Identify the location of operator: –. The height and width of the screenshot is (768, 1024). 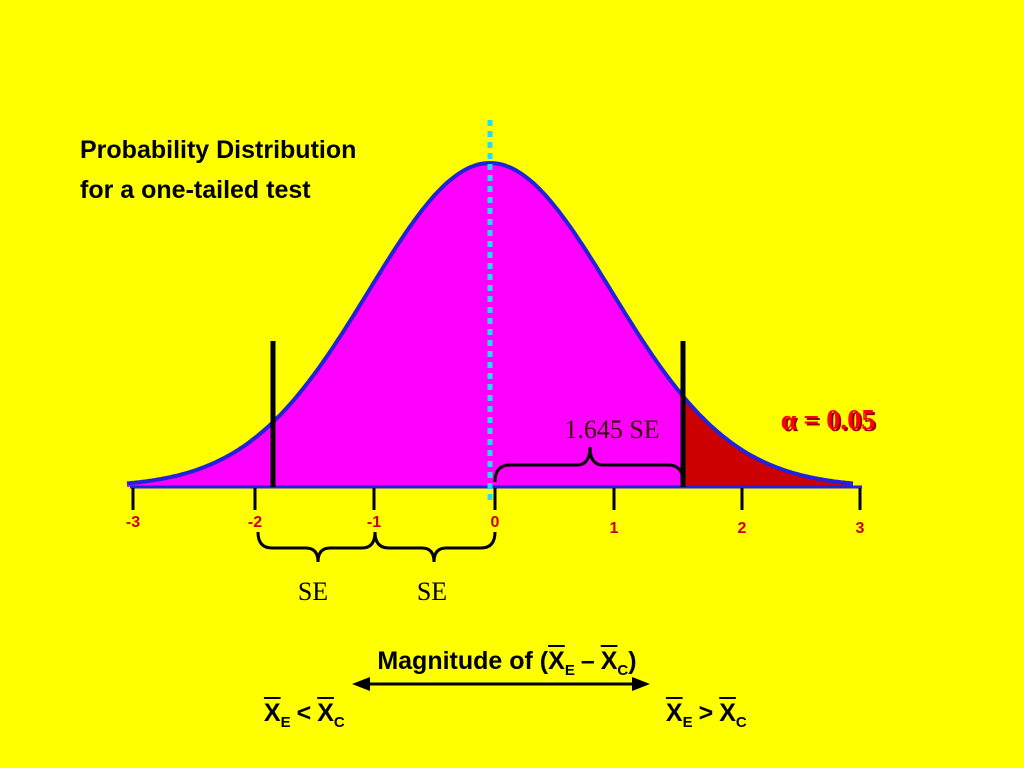
(587, 661).